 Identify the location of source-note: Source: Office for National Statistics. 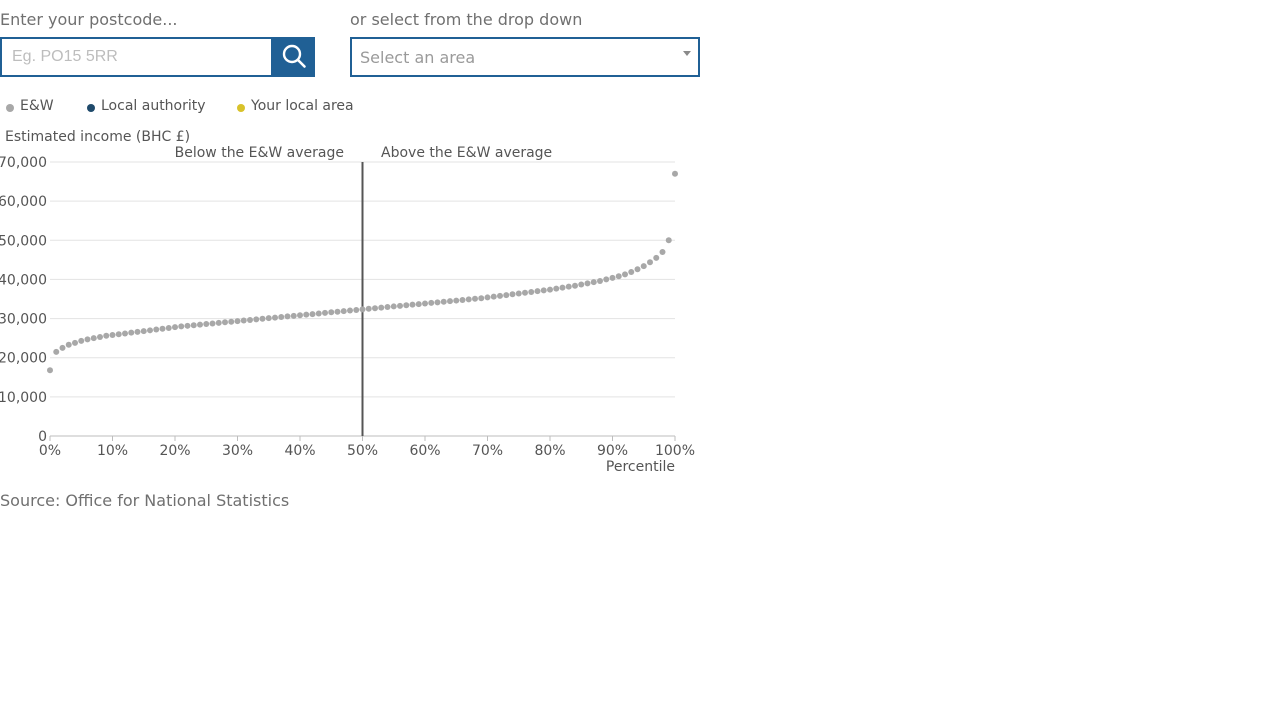
(145, 500).